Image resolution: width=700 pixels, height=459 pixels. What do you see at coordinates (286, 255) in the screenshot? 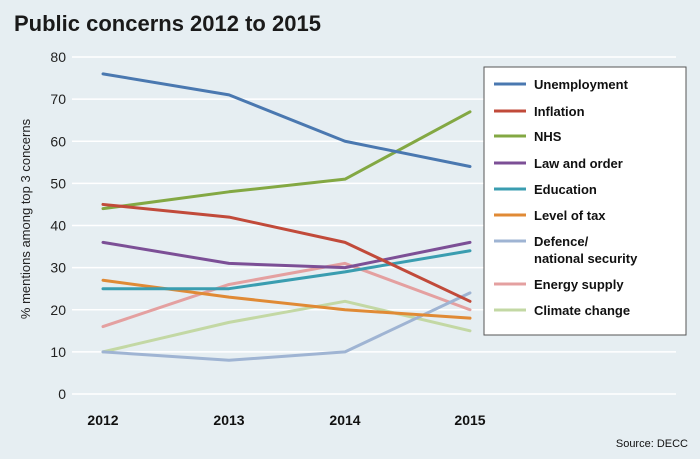
I see `series-line-law-and-order` at bounding box center [286, 255].